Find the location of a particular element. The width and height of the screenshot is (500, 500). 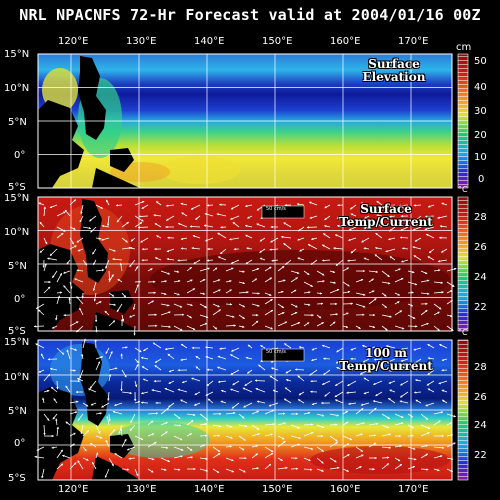

lat-label: 10°N is located at coordinates (17, 88).